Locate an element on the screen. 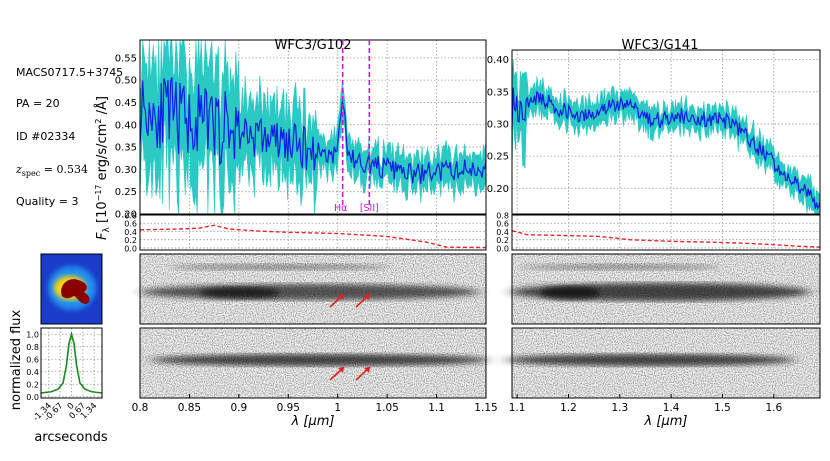 The image size is (830, 461). g141-title: WFC3/G141 is located at coordinates (660, 45).